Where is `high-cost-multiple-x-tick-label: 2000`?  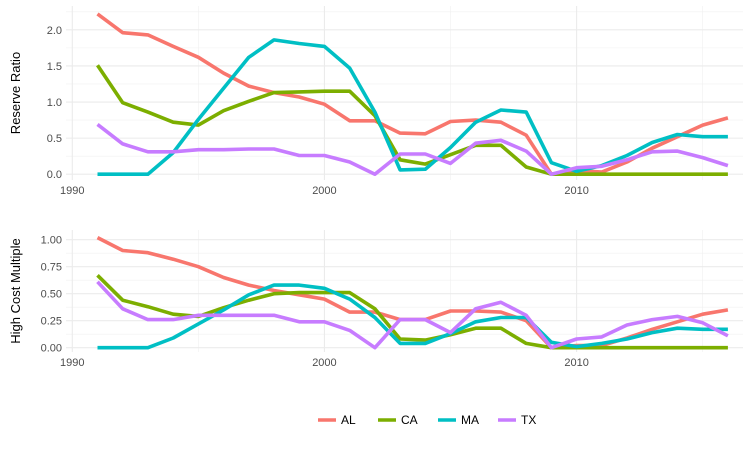
high-cost-multiple-x-tick-label: 2000 is located at coordinates (324, 363).